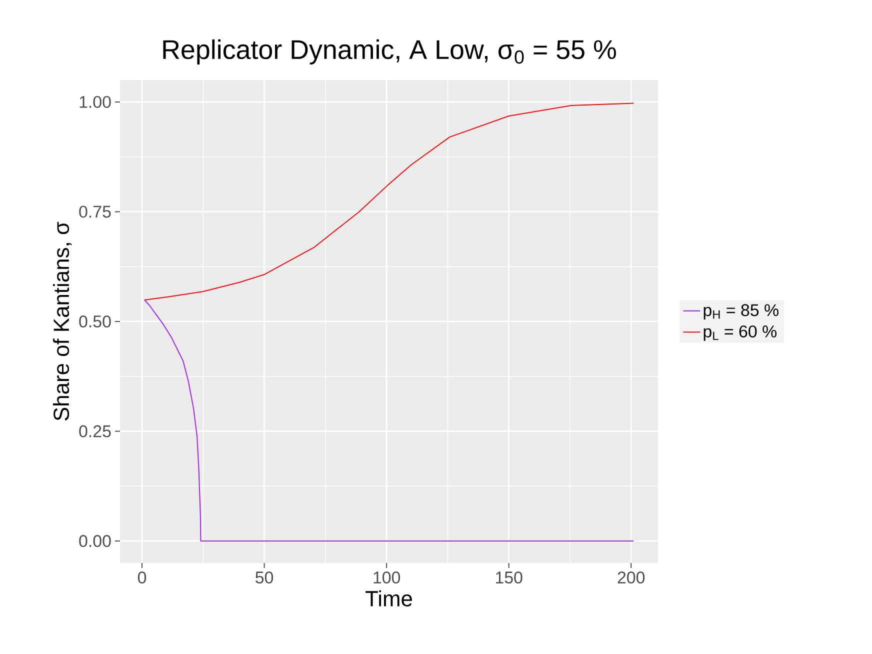  What do you see at coordinates (62, 321) in the screenshot?
I see `y-axis-title: Share of Kantians, σ` at bounding box center [62, 321].